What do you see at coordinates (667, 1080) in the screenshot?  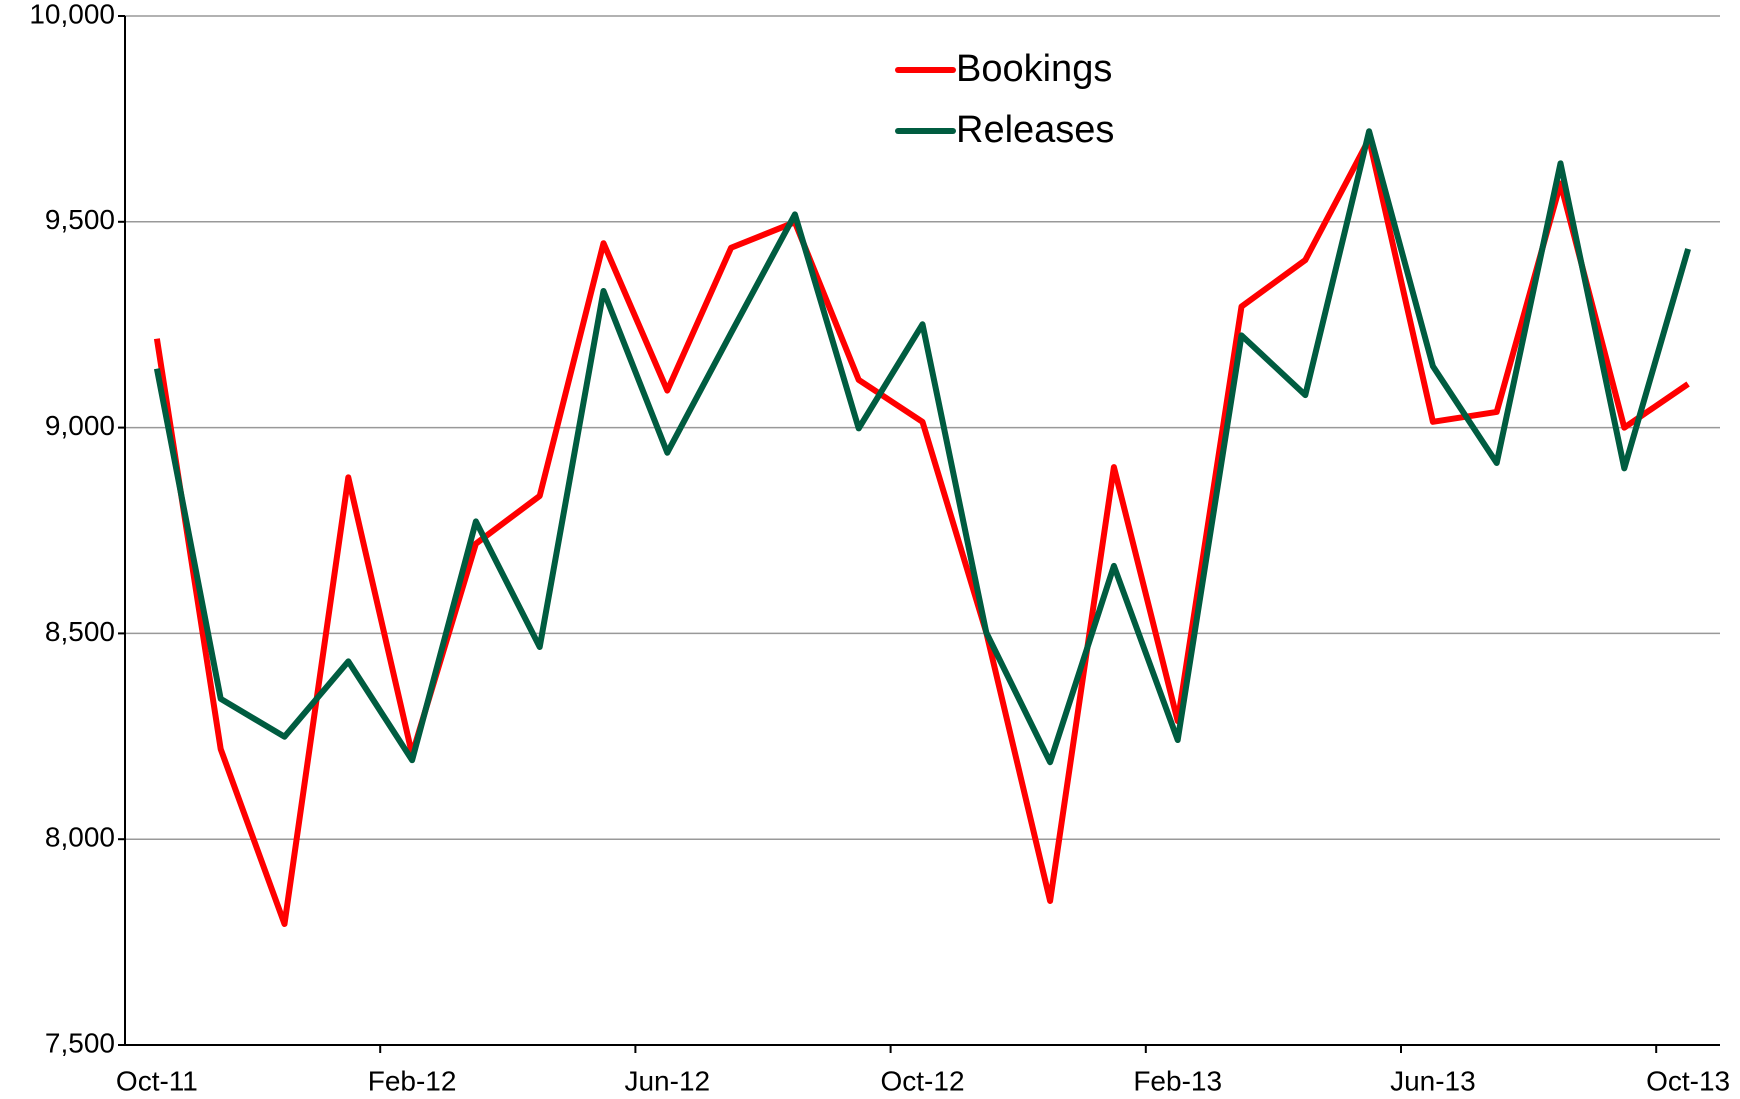 I see `x-tick-label: Jun-12` at bounding box center [667, 1080].